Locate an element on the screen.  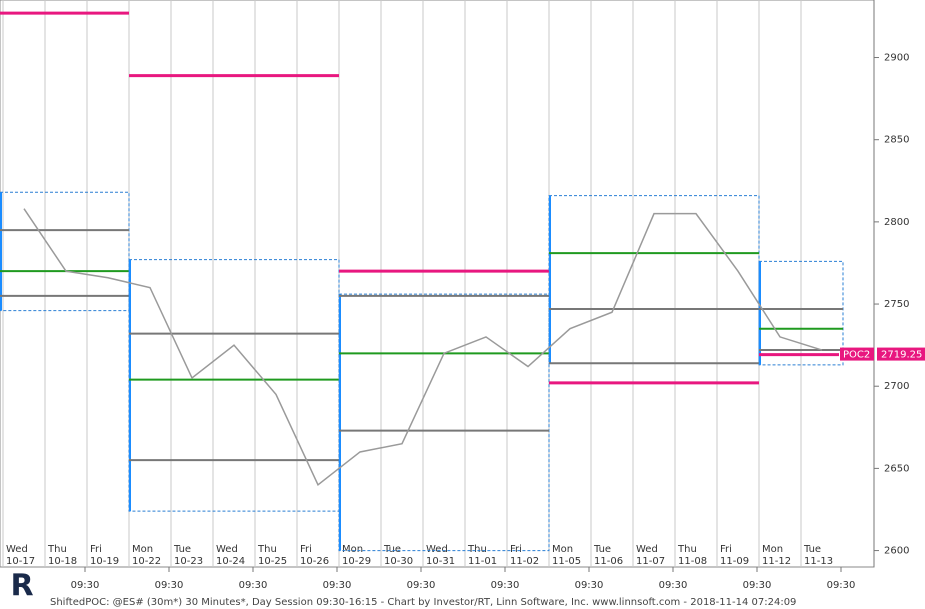
x-tick-label: 11-13 is located at coordinates (818, 561).